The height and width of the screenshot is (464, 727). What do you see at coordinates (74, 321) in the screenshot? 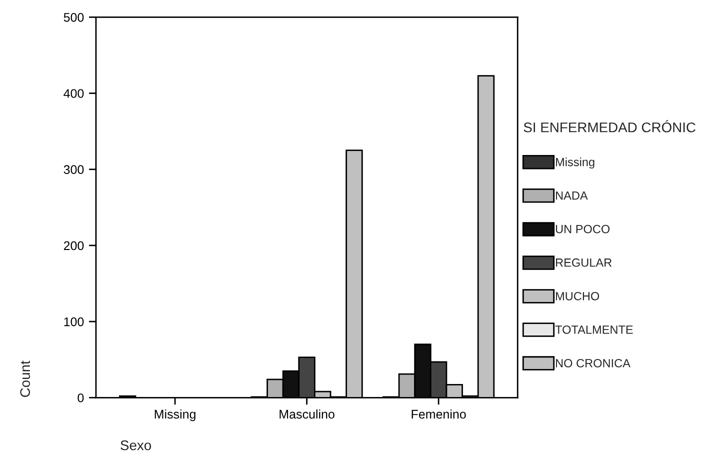
I see `y-tick-label: 100` at bounding box center [74, 321].